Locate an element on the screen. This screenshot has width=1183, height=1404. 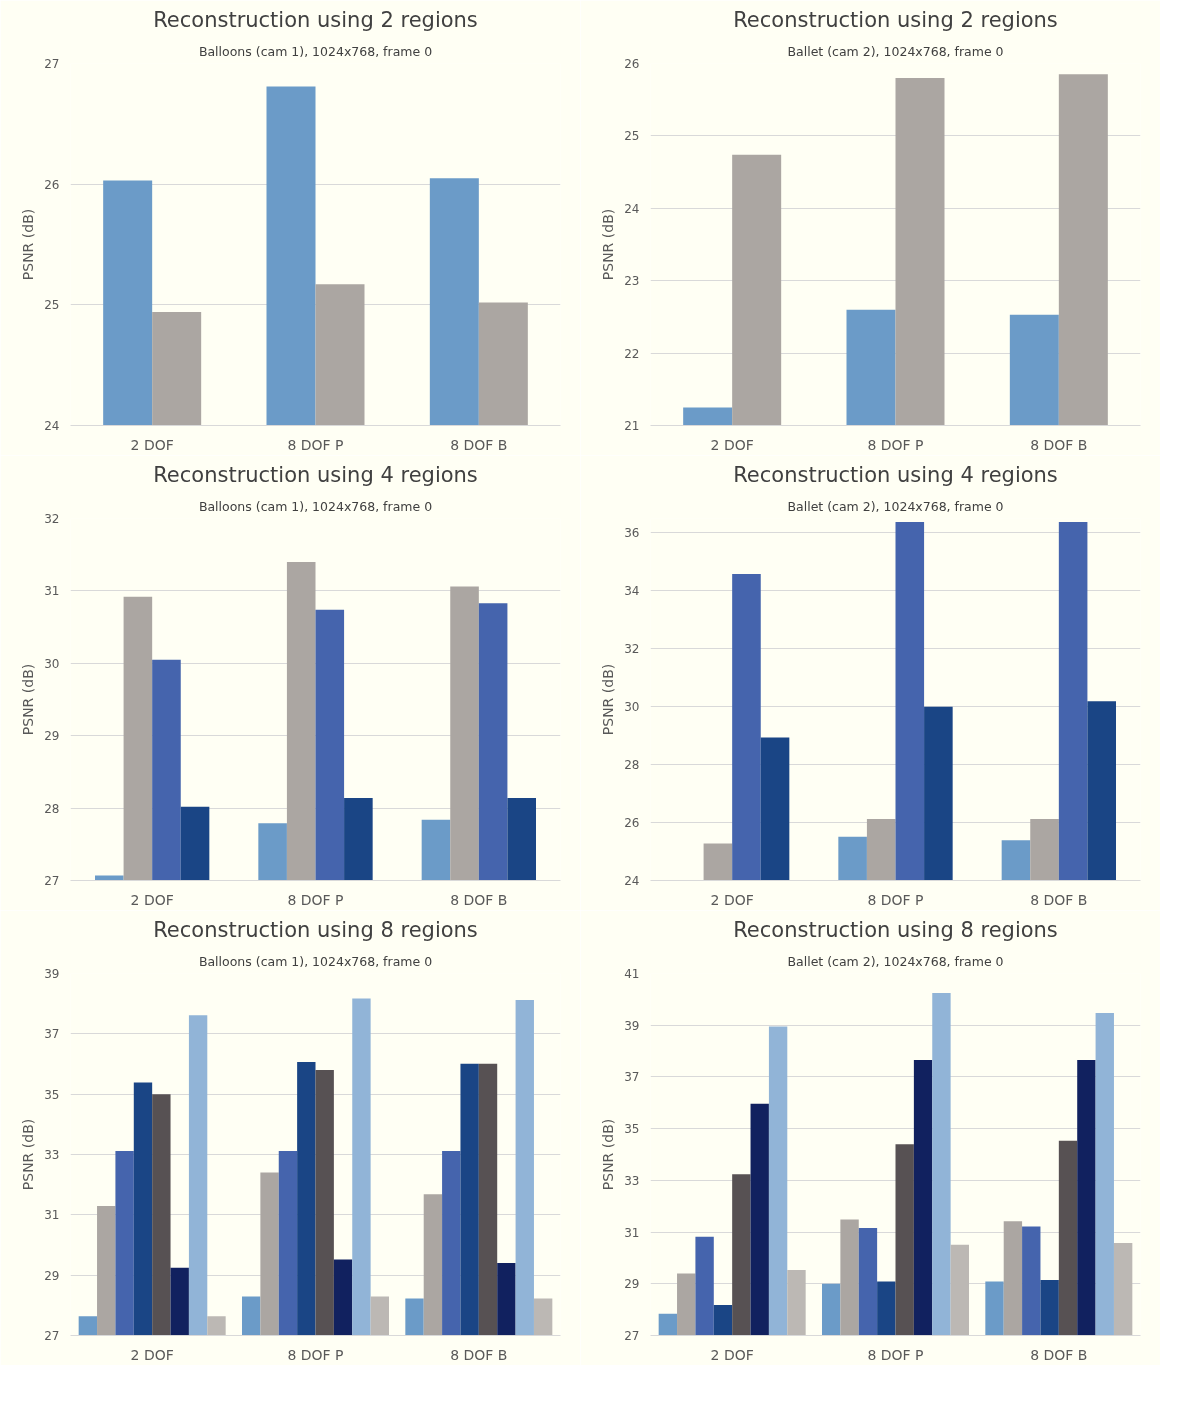
y-tick-label: 21 is located at coordinates (632, 426).